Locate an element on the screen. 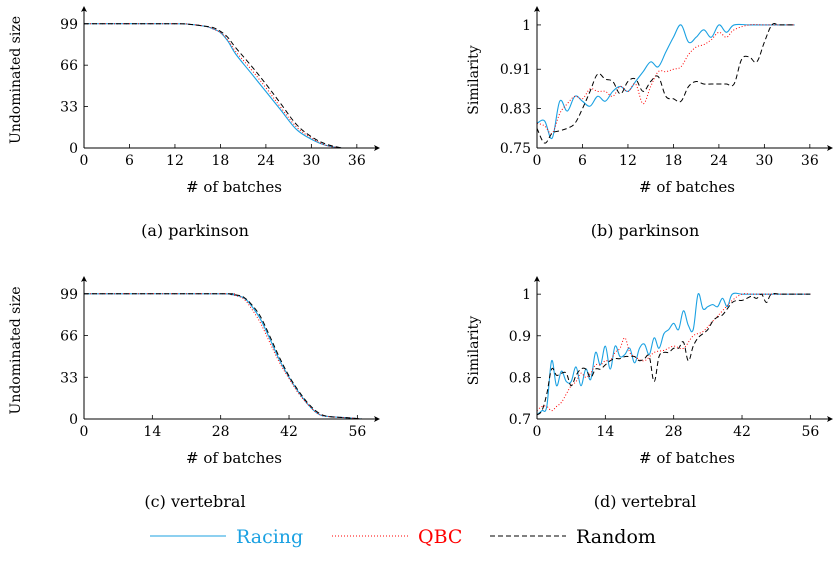 Image resolution: width=835 pixels, height=574 pixels. legend-item-random: Random is located at coordinates (573, 537).